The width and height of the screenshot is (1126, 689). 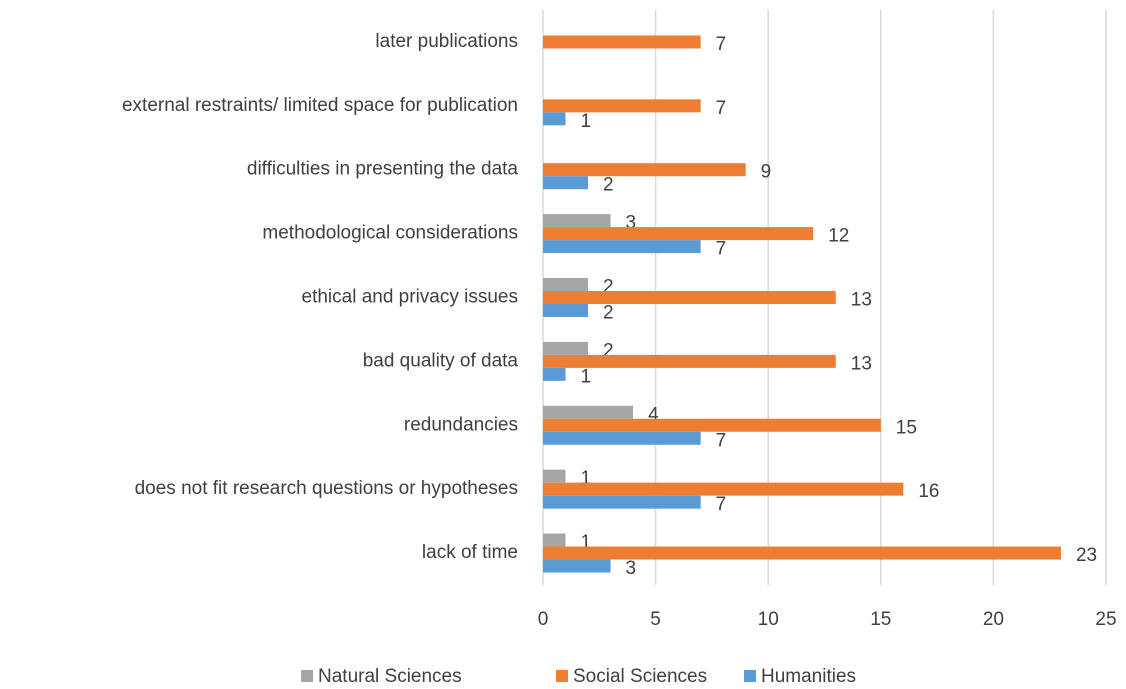 What do you see at coordinates (461, 424) in the screenshot?
I see `y-tick-label: redundancies` at bounding box center [461, 424].